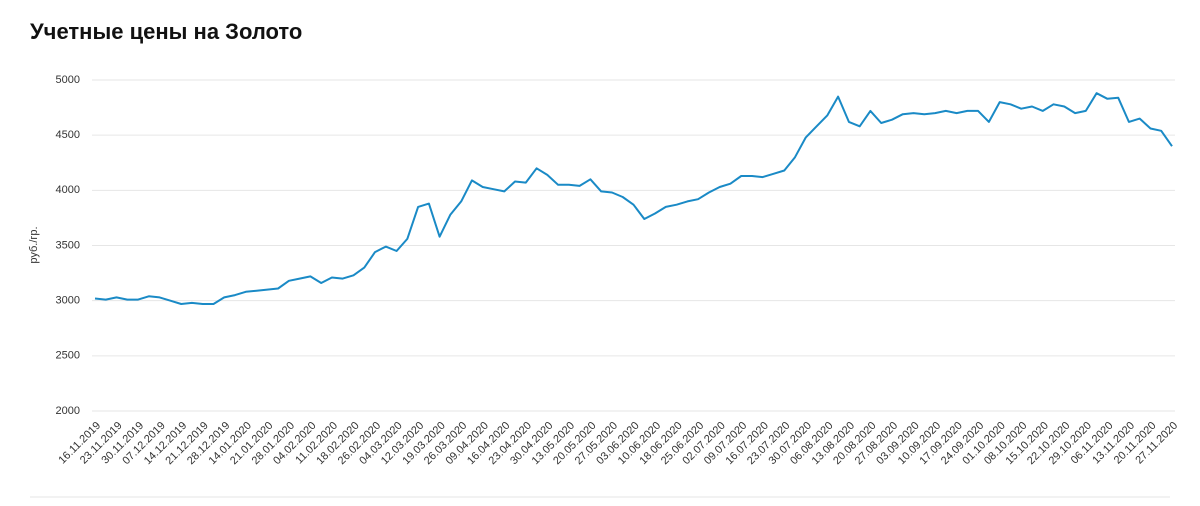 This screenshot has width=1200, height=506. What do you see at coordinates (68, 356) in the screenshot?
I see `y-tick-label: 2500` at bounding box center [68, 356].